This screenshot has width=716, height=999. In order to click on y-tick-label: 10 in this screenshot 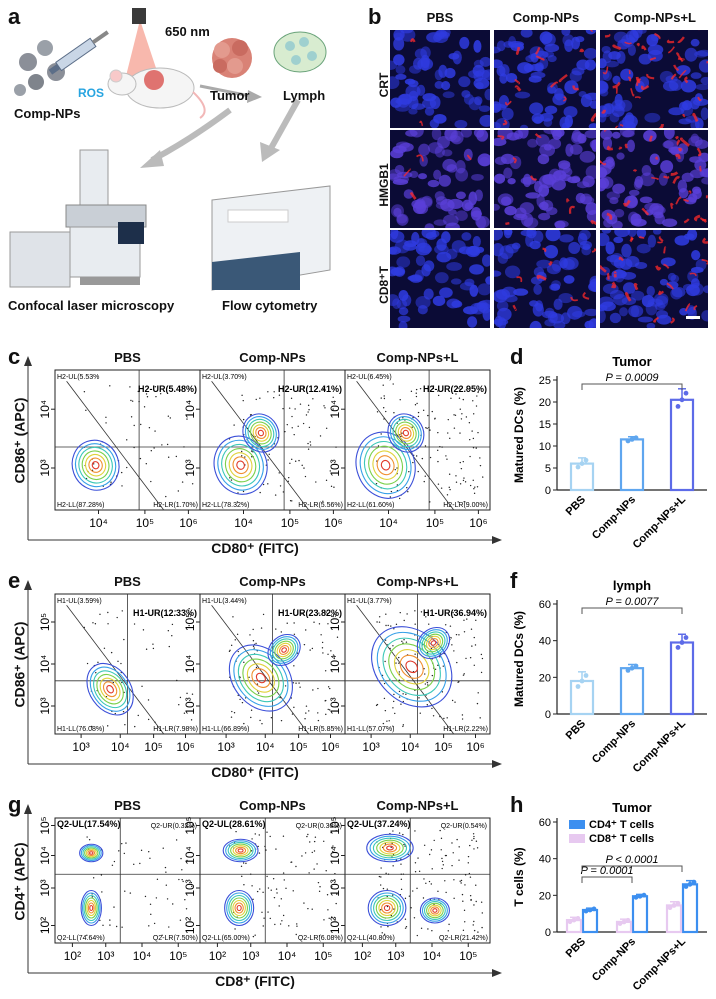, I will do `click(545, 447)`.